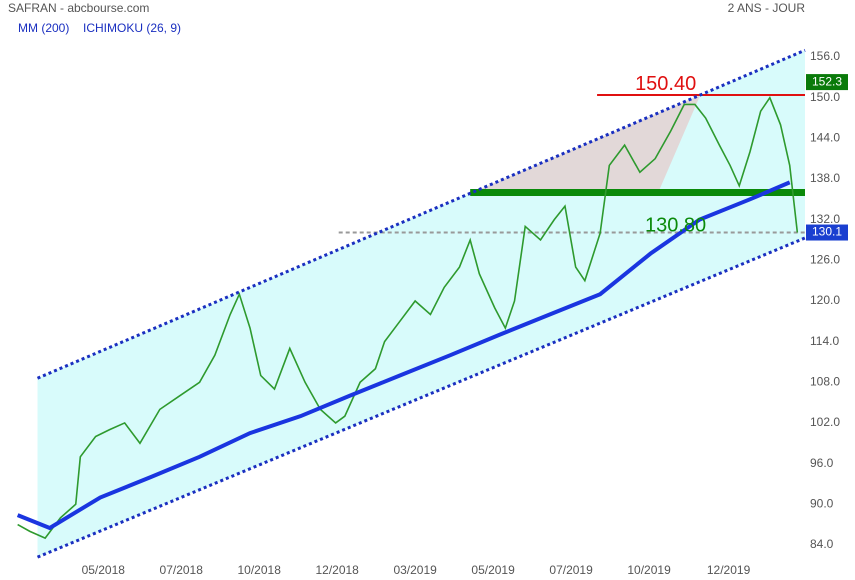  I want to click on y-tick-label: 138.0, so click(825, 178).